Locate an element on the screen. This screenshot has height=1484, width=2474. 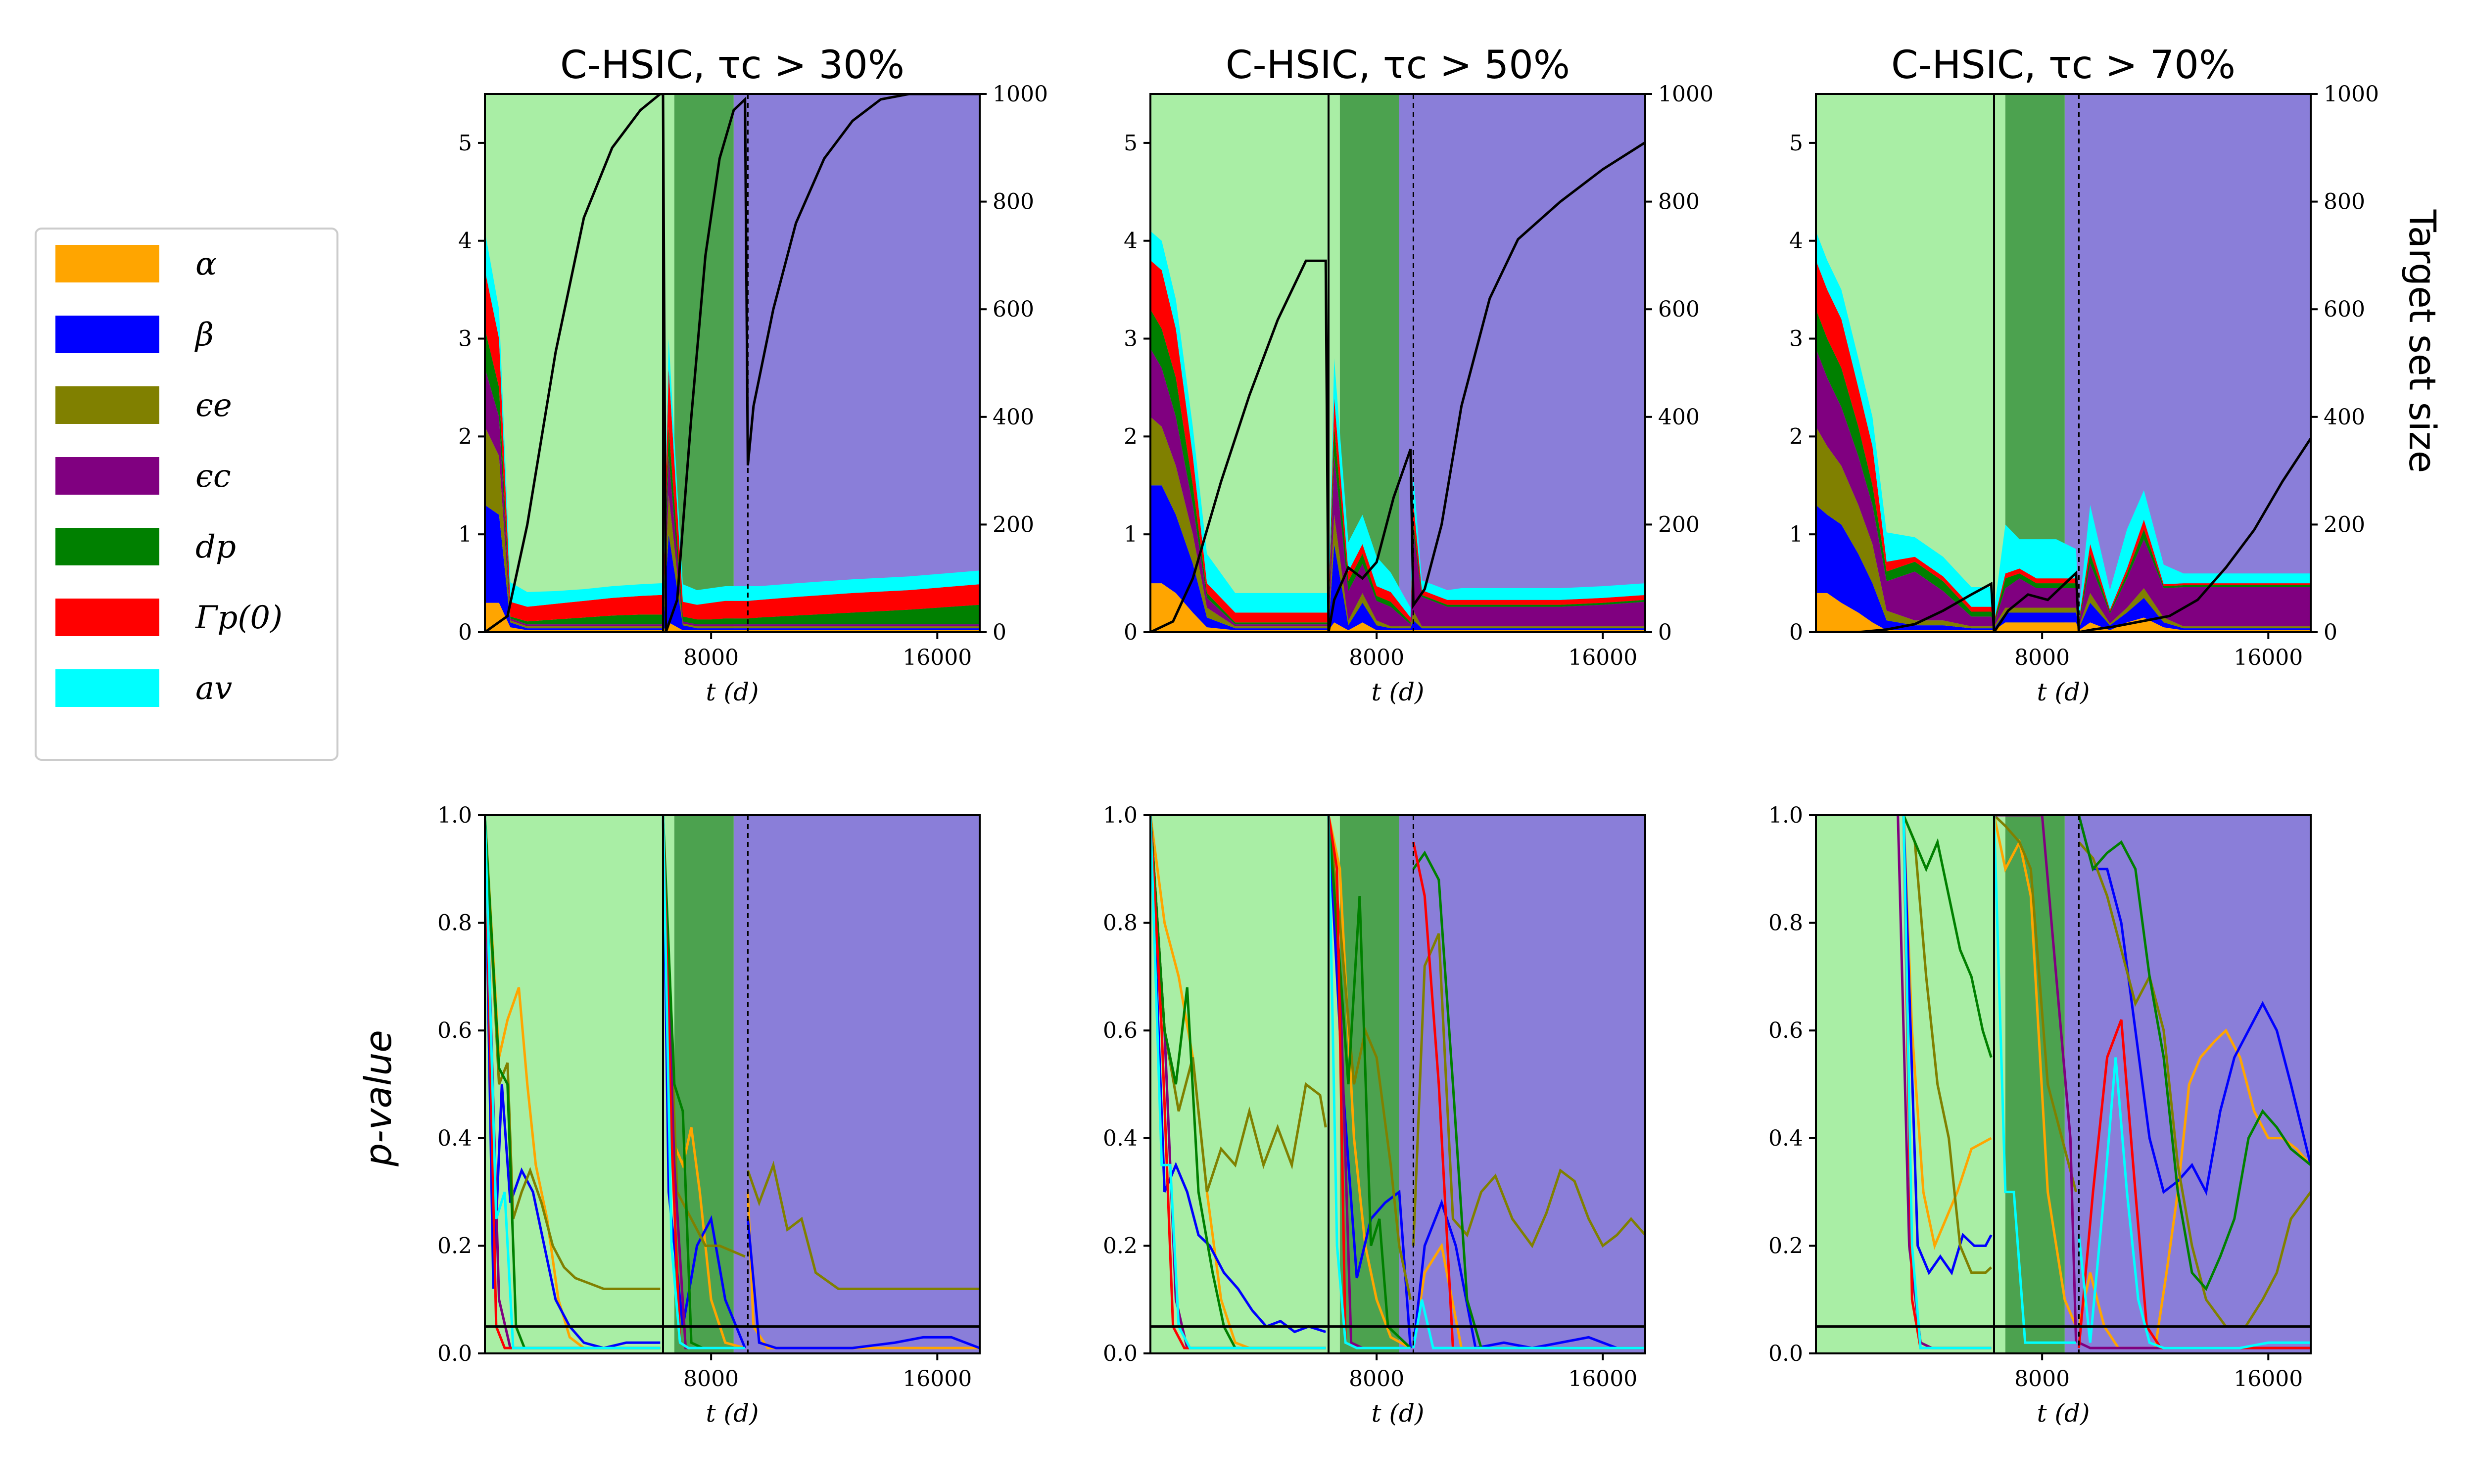
legend-label-5: dp is located at coordinates (216, 547).